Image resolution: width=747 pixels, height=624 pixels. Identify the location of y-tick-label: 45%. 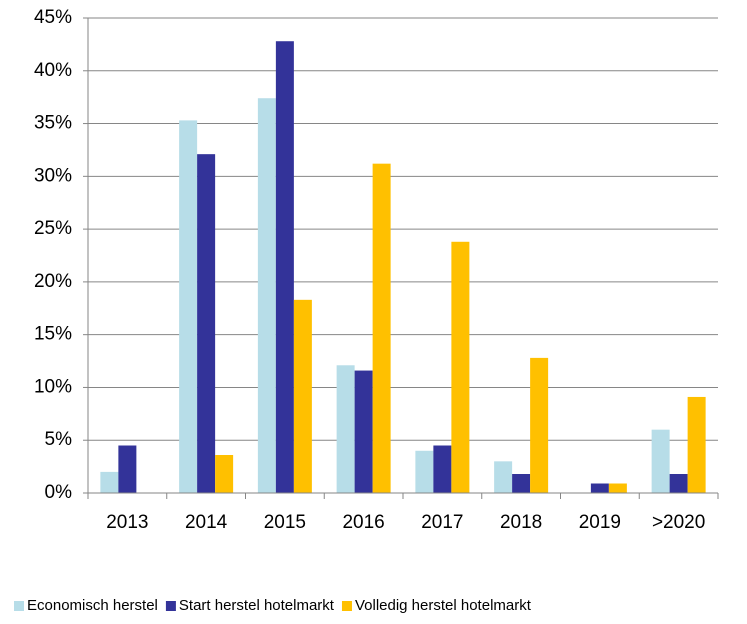
(53, 17).